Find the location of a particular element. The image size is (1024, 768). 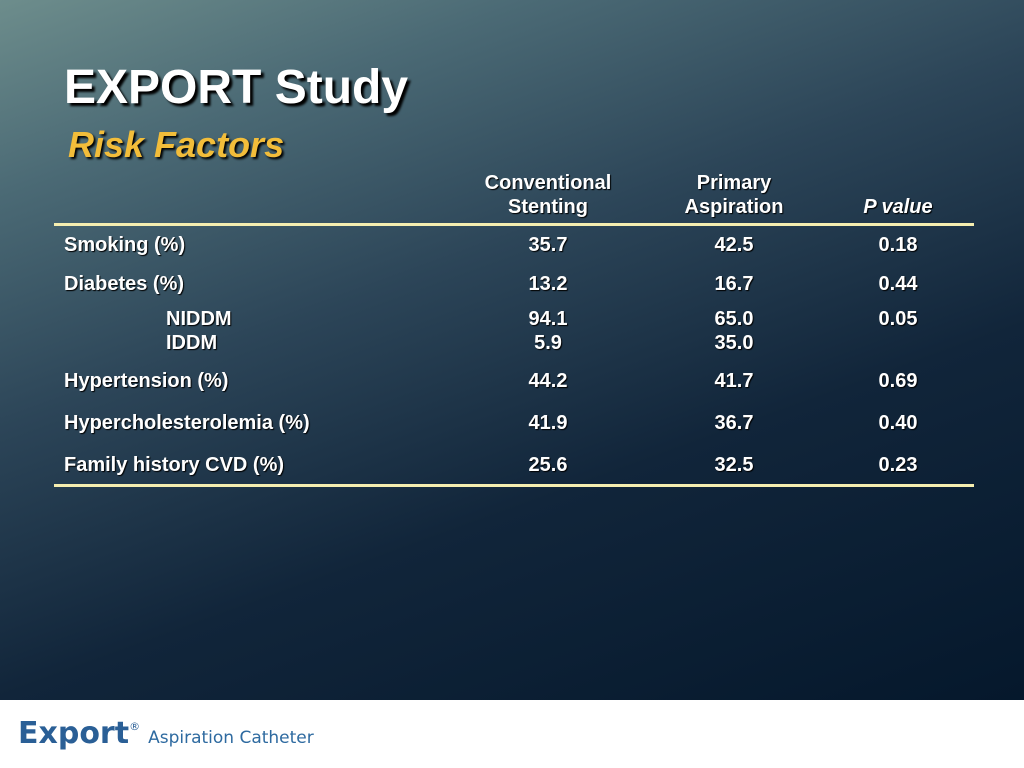

cell-family-history-primary: 32.5 is located at coordinates (734, 465).